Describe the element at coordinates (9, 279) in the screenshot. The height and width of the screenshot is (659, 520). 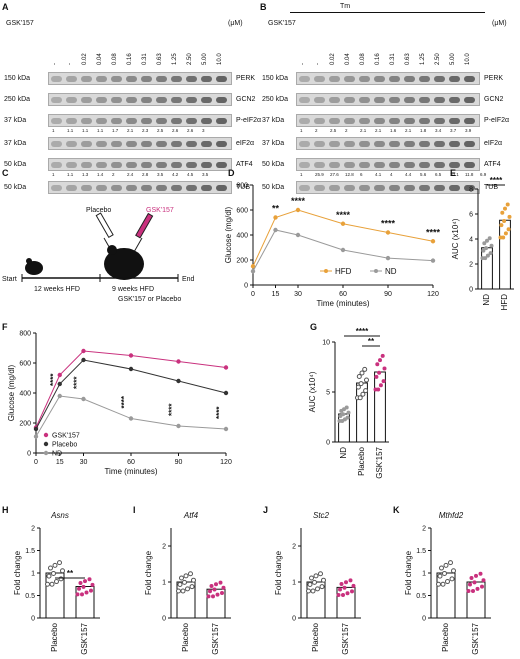
I see `start-label: Start` at that location.